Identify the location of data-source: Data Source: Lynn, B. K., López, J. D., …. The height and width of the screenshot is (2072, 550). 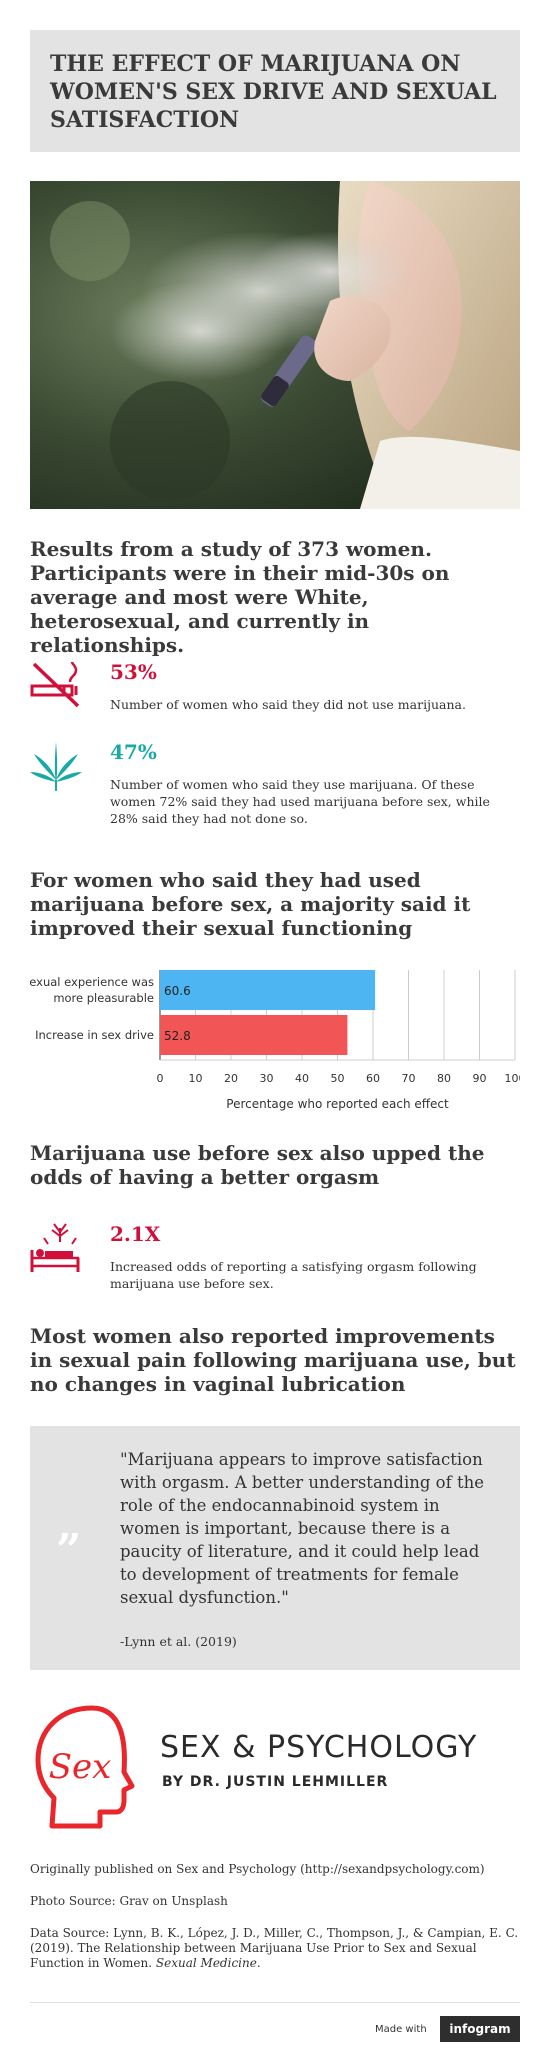
(275, 1948).